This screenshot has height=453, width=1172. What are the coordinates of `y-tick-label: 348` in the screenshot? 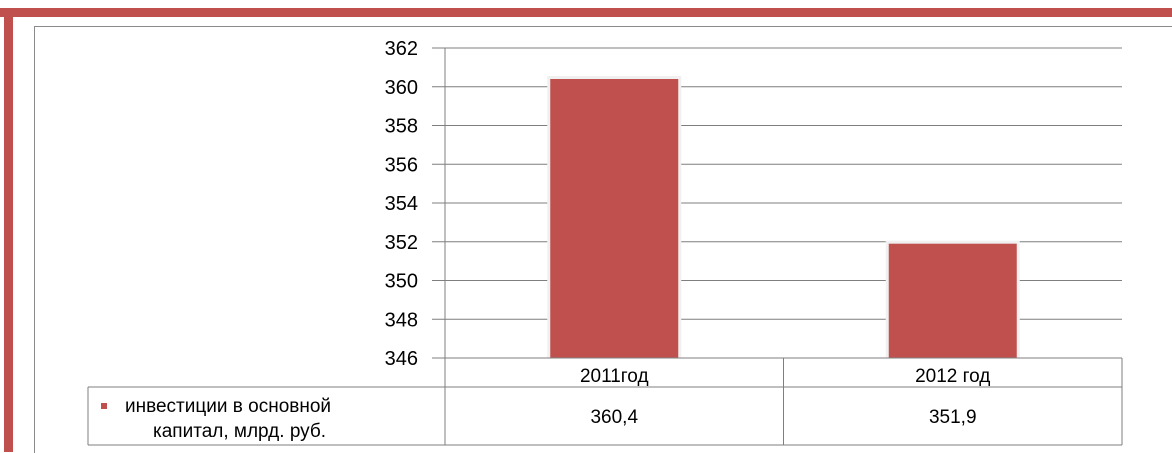 It's located at (401, 320).